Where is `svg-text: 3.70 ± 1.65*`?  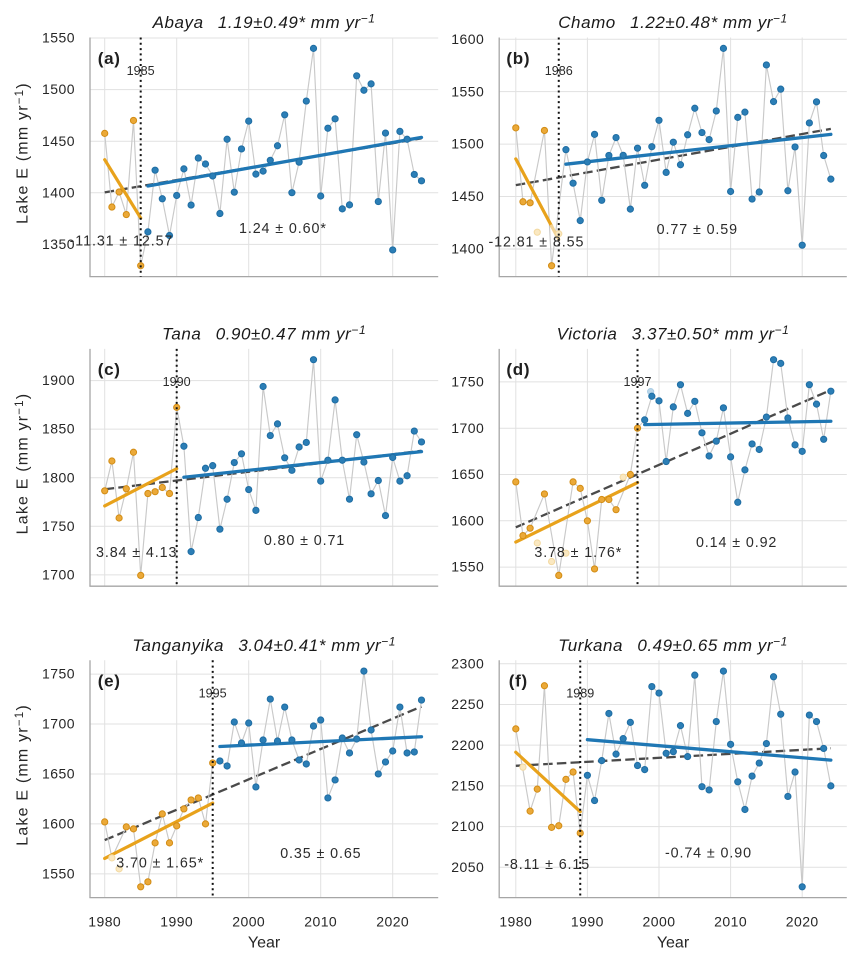
svg-text: 3.70 ± 1.65* is located at coordinates (160, 864).